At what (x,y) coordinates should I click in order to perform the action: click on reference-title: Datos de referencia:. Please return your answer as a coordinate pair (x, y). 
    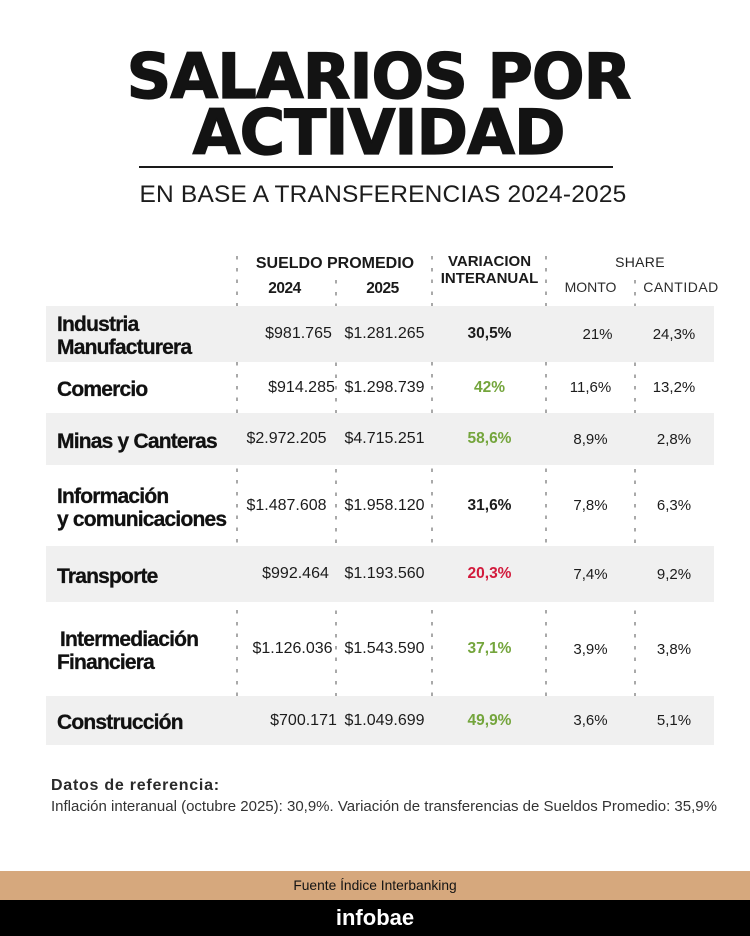
    Looking at the image, I should click on (135, 785).